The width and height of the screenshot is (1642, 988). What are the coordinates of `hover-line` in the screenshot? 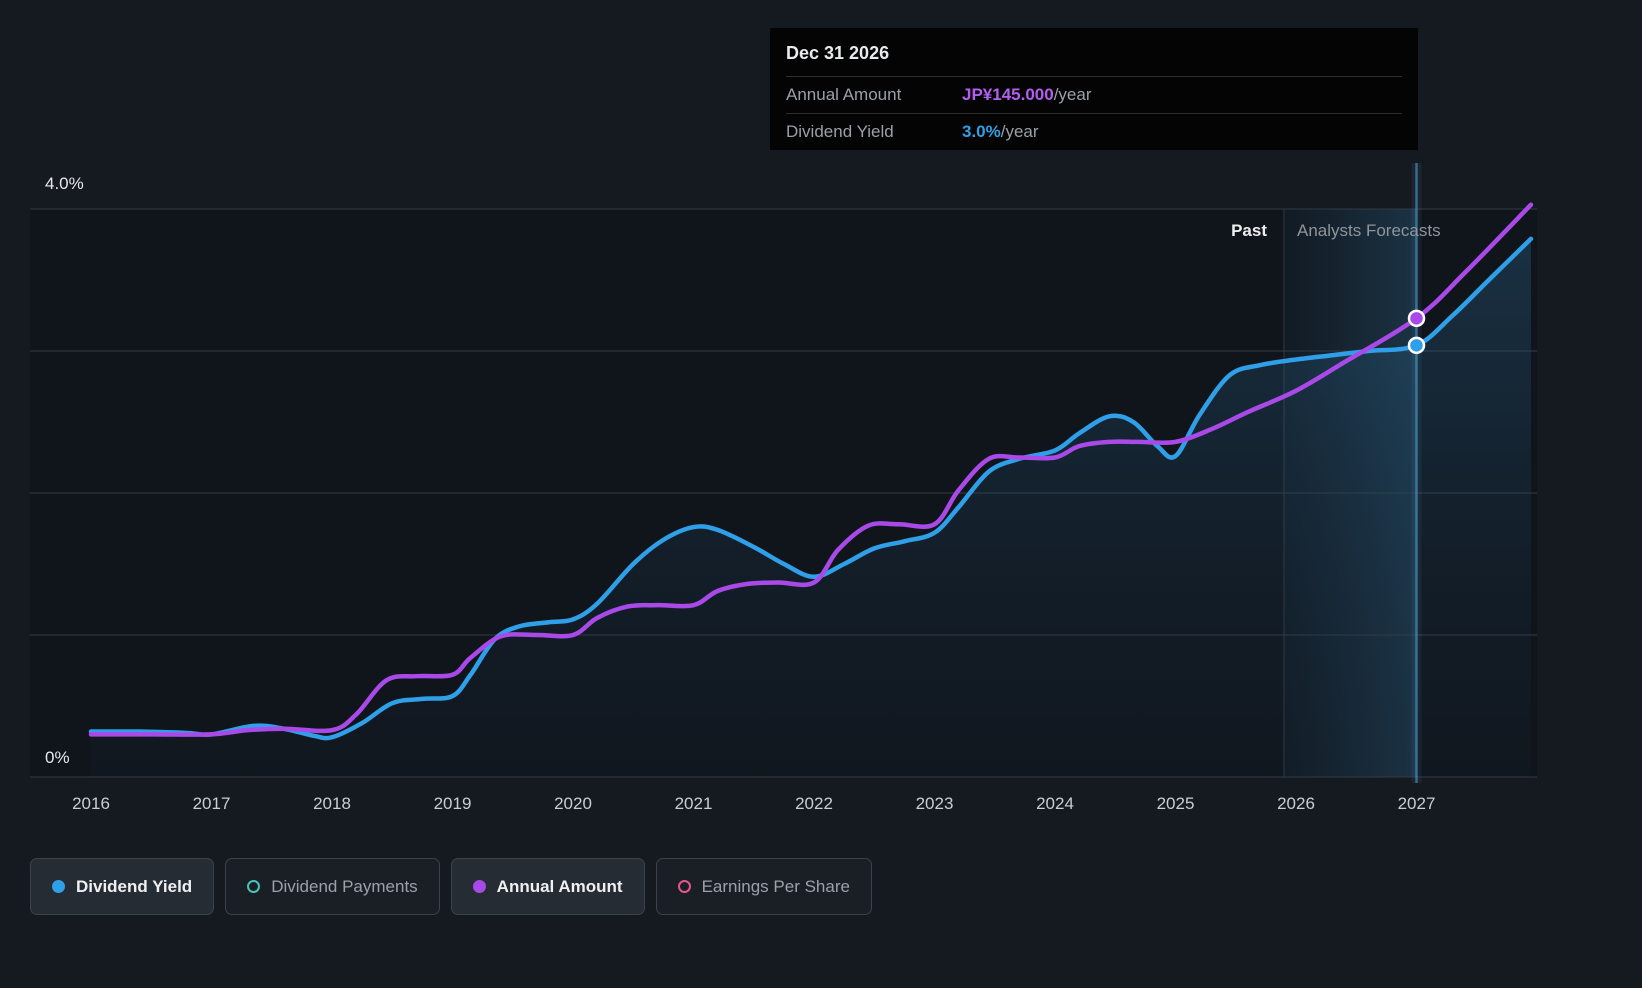 It's located at (1416, 473).